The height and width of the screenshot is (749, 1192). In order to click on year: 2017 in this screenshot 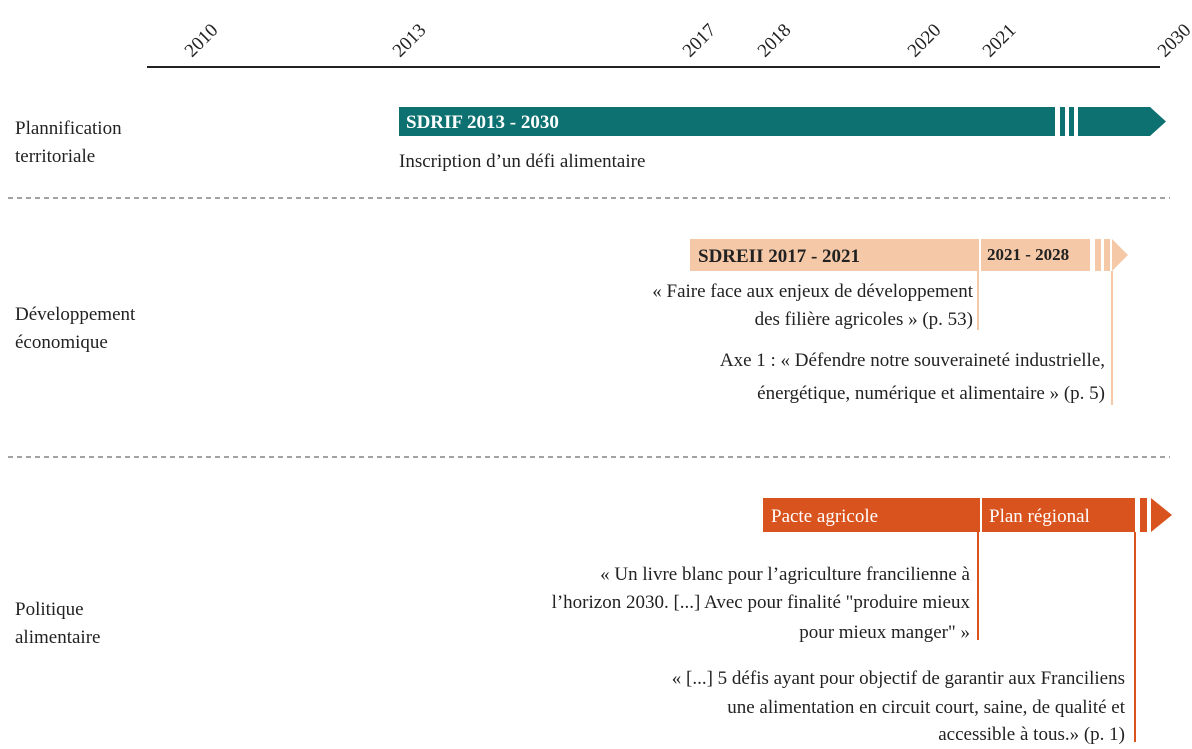, I will do `click(700, 41)`.